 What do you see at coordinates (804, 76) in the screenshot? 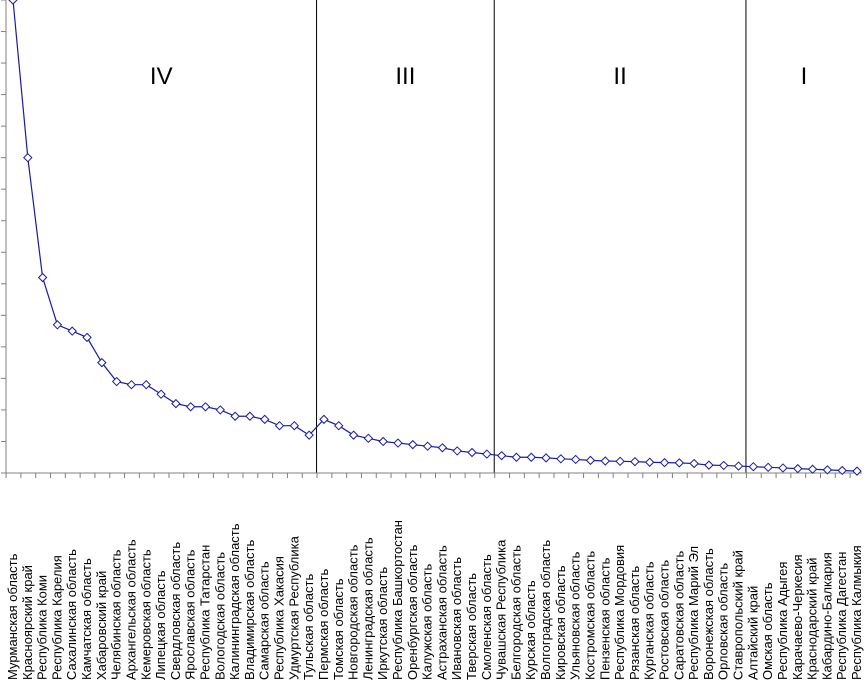
I see `group-label: I` at bounding box center [804, 76].